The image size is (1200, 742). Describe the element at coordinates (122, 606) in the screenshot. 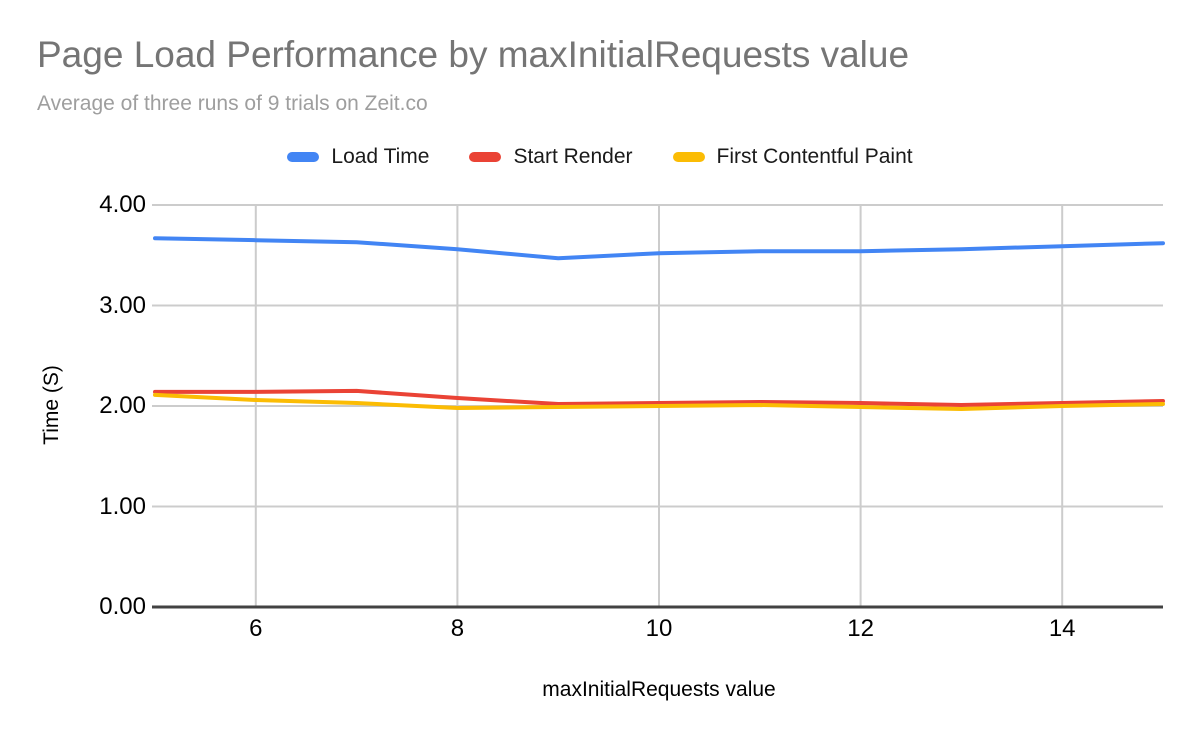

I see `y-tick-label: 0.00` at that location.